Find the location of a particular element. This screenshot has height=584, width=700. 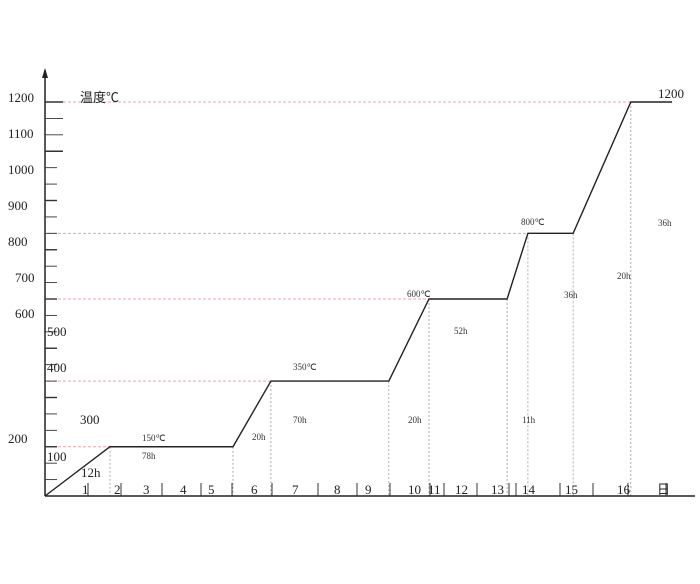

x-tick-label: 16 is located at coordinates (624, 489).